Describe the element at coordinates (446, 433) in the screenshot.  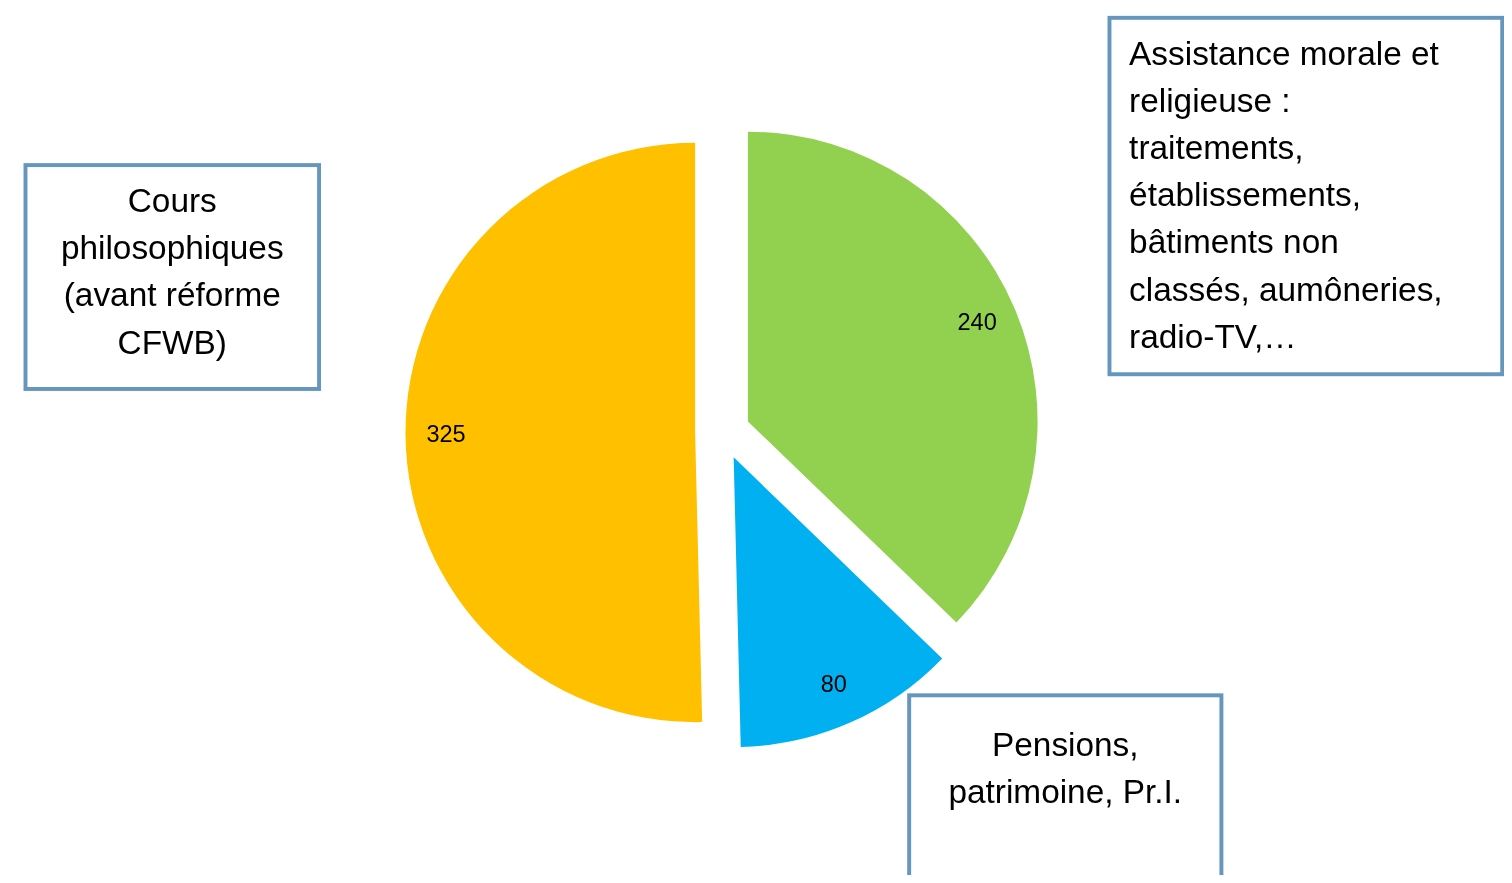
I see `data-label: 325` at that location.